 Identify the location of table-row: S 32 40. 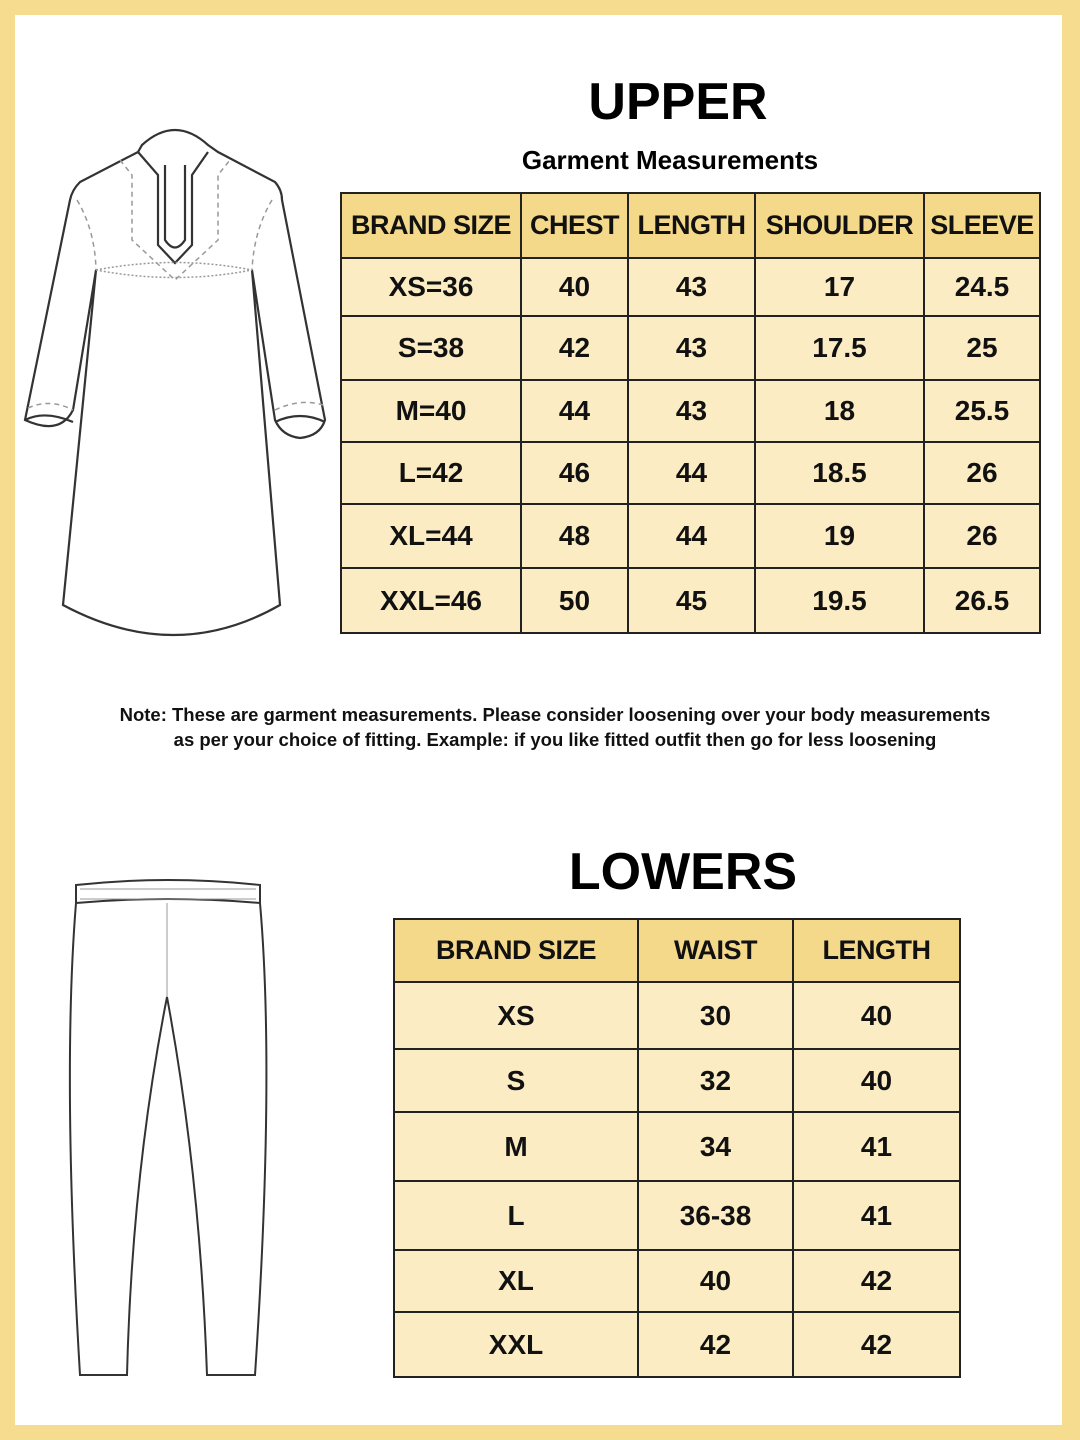
(677, 1080).